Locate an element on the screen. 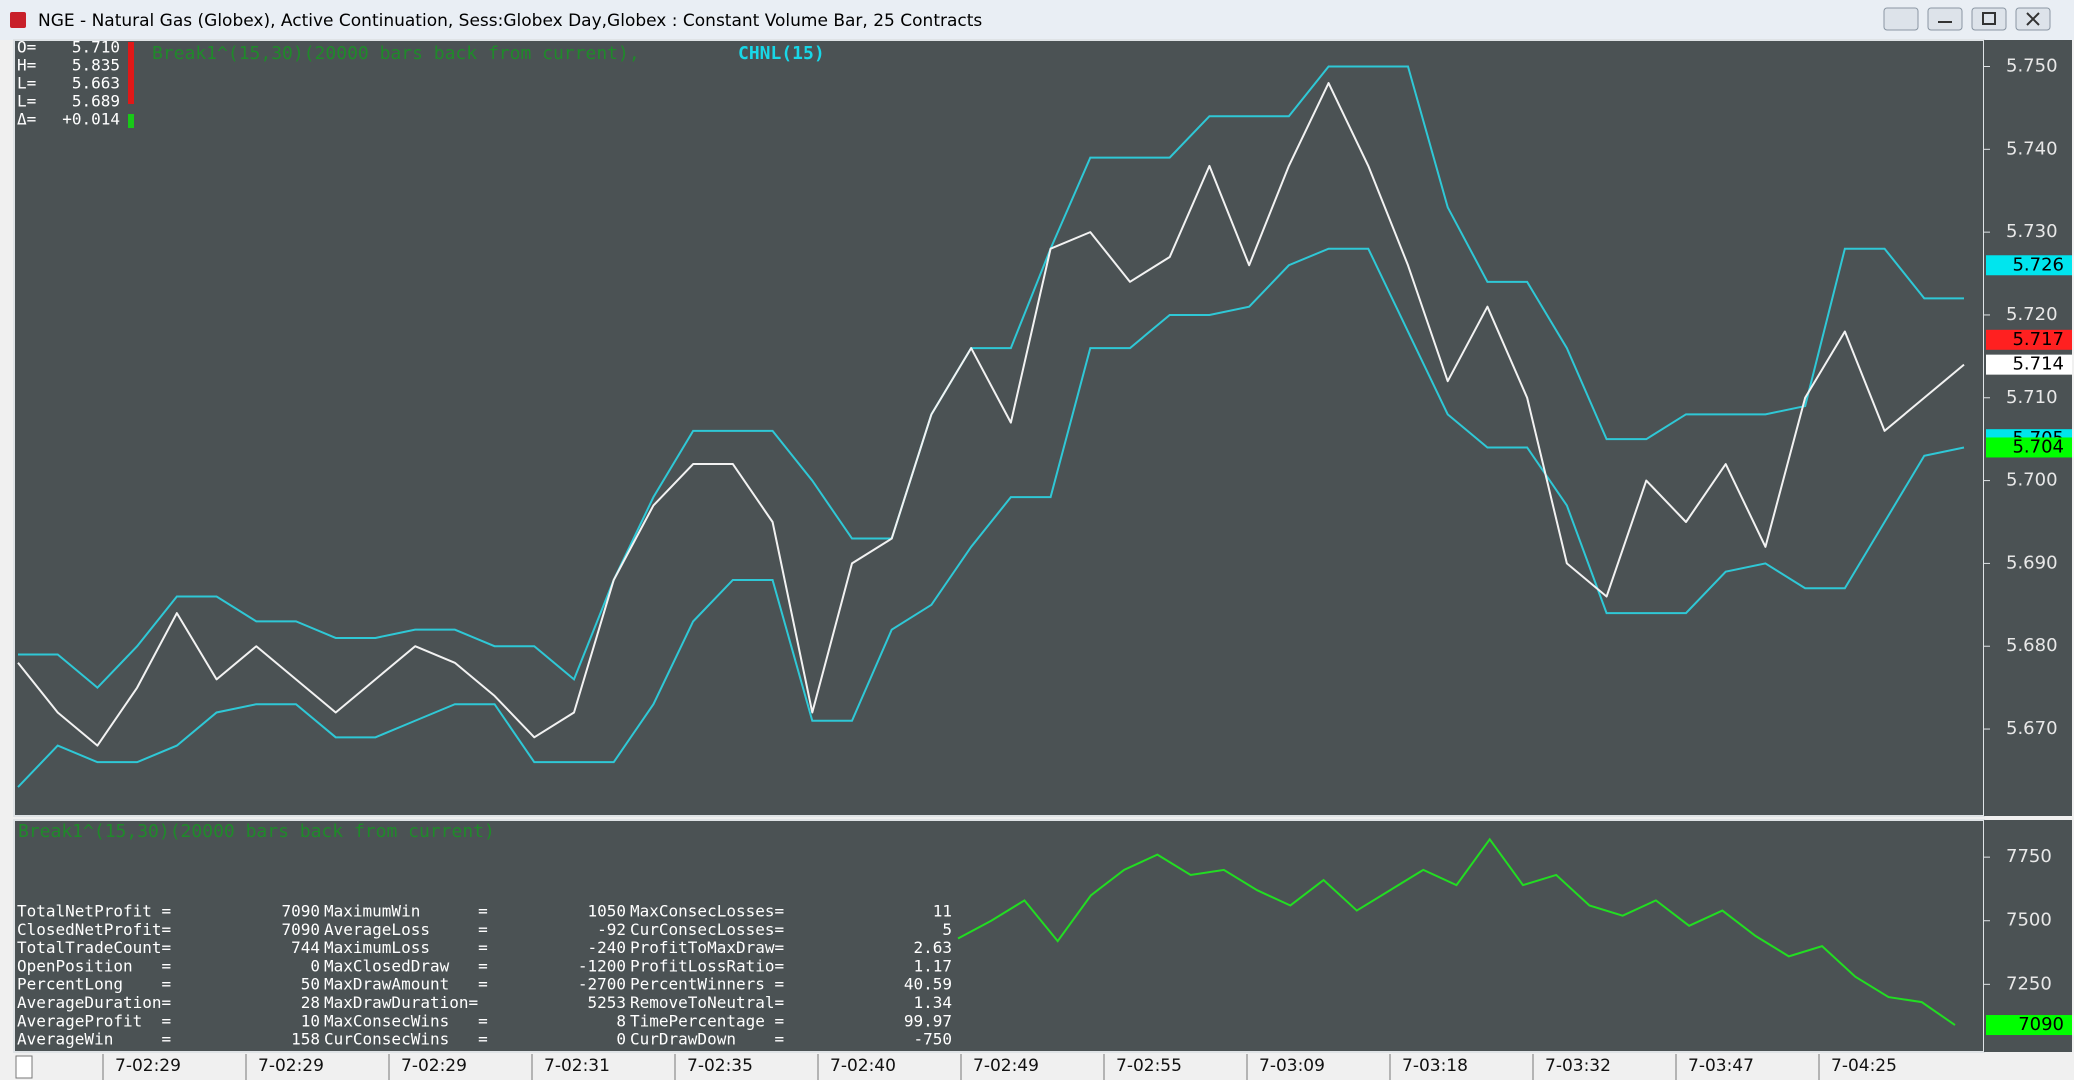 This screenshot has height=1080, width=2074. stat-label: MaxClosedDraw = is located at coordinates (406, 965).